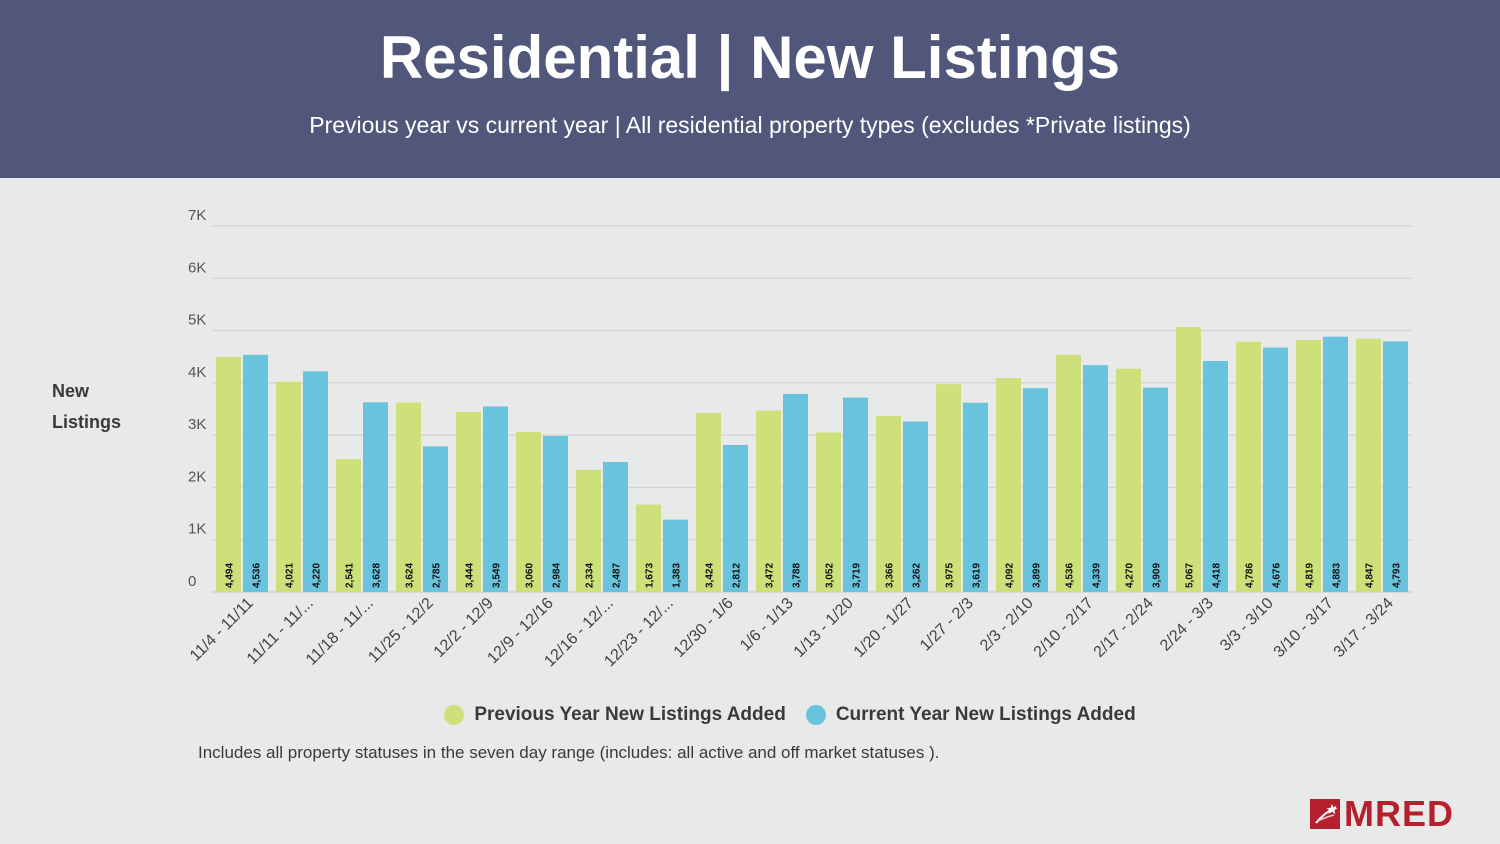 The height and width of the screenshot is (844, 1500). Describe the element at coordinates (950, 575) in the screenshot. I see `bar-data-label: 3,975` at that location.